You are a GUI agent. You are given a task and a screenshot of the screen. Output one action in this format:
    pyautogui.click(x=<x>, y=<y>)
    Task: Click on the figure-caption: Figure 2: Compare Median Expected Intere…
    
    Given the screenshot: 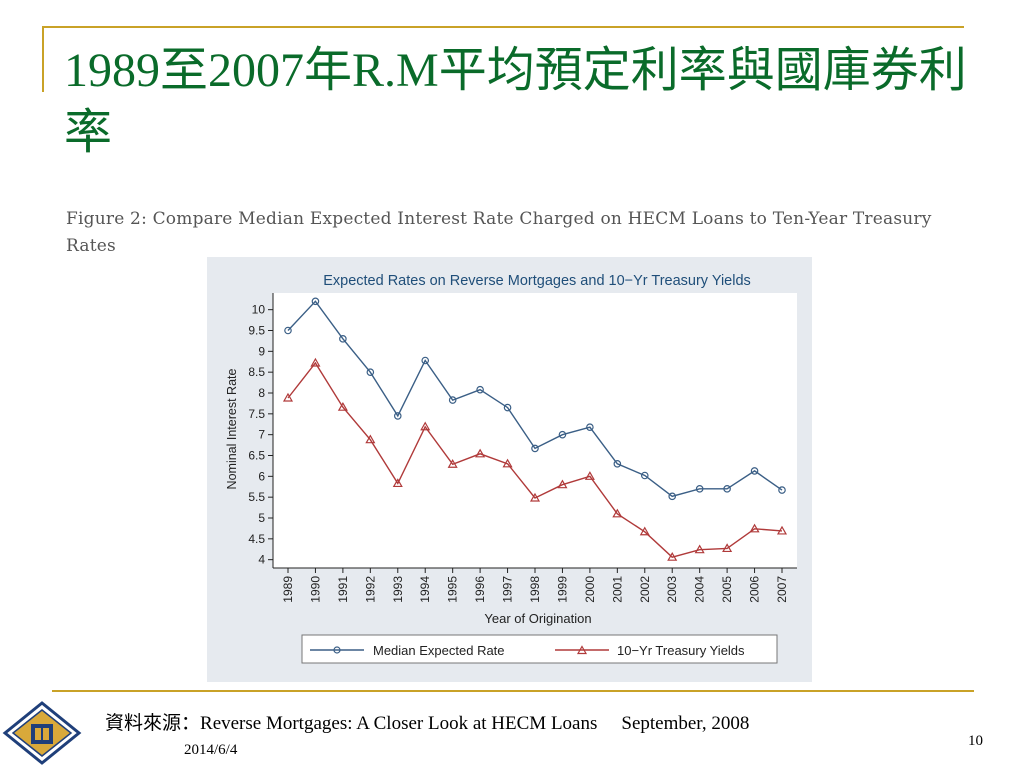 What is the action you would take?
    pyautogui.click(x=499, y=232)
    